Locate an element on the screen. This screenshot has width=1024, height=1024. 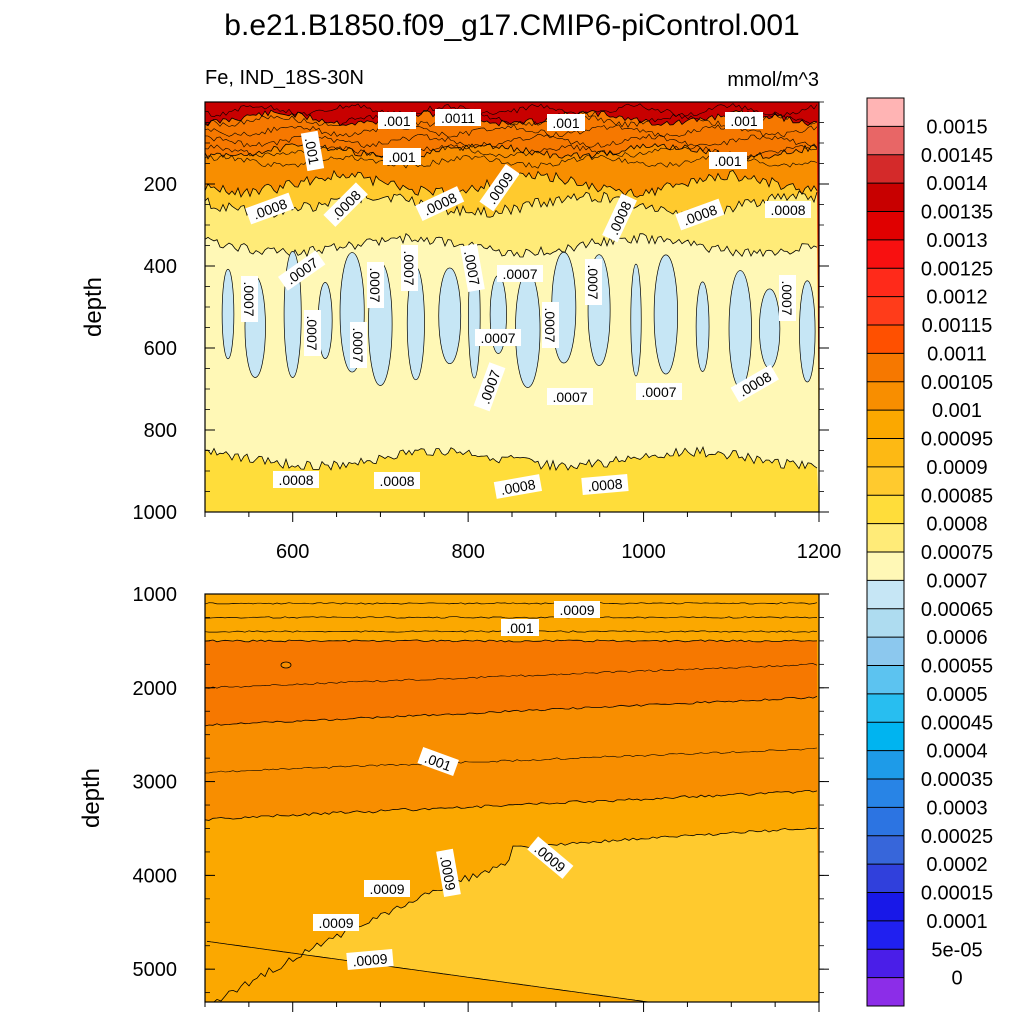
units-label: mmol/m^3 is located at coordinates (773, 80).